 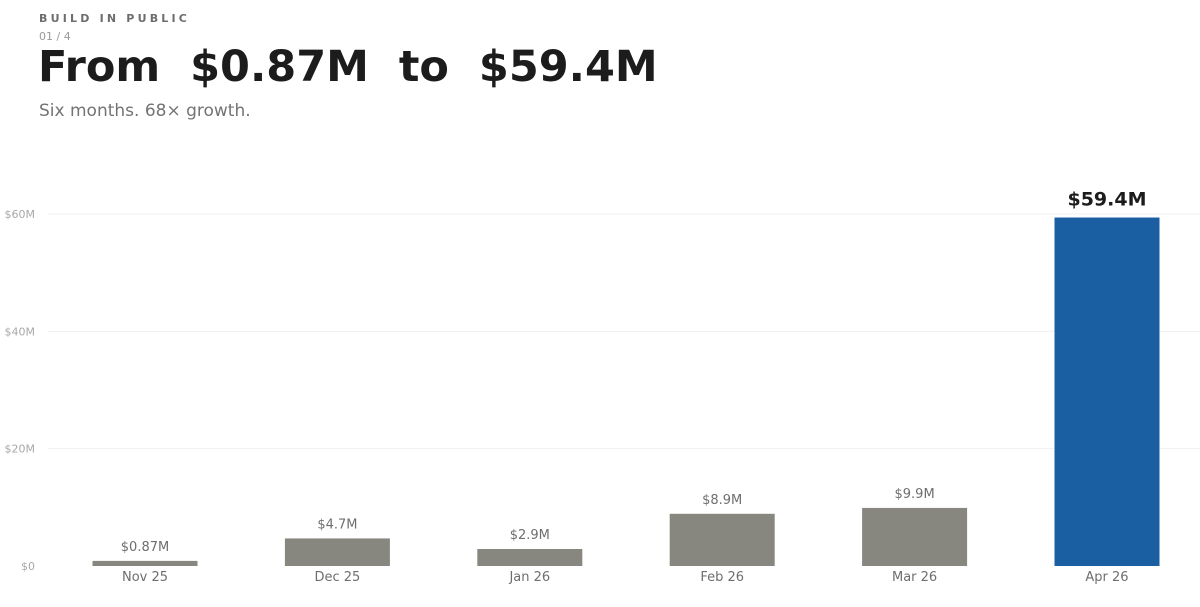 What do you see at coordinates (722, 500) in the screenshot?
I see `data-label: $8.9M` at bounding box center [722, 500].